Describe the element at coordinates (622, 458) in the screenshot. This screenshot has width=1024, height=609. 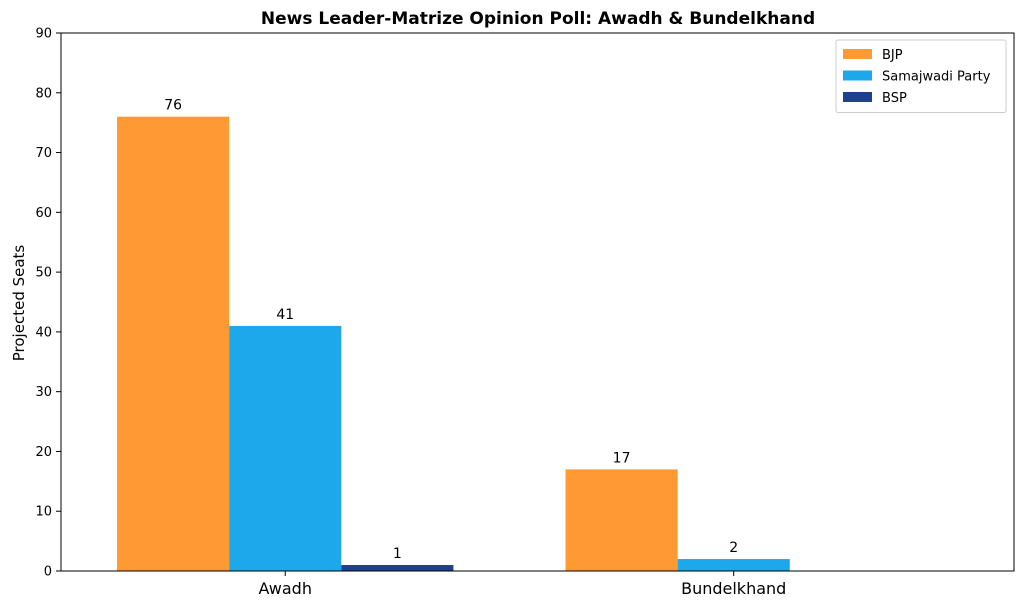
I see `data-label: 17` at that location.